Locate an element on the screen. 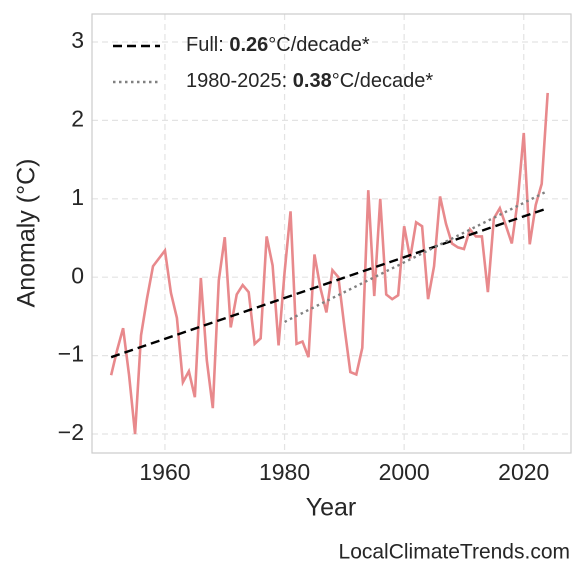  y-axis-label: Anomaly (°C) is located at coordinates (27, 233).